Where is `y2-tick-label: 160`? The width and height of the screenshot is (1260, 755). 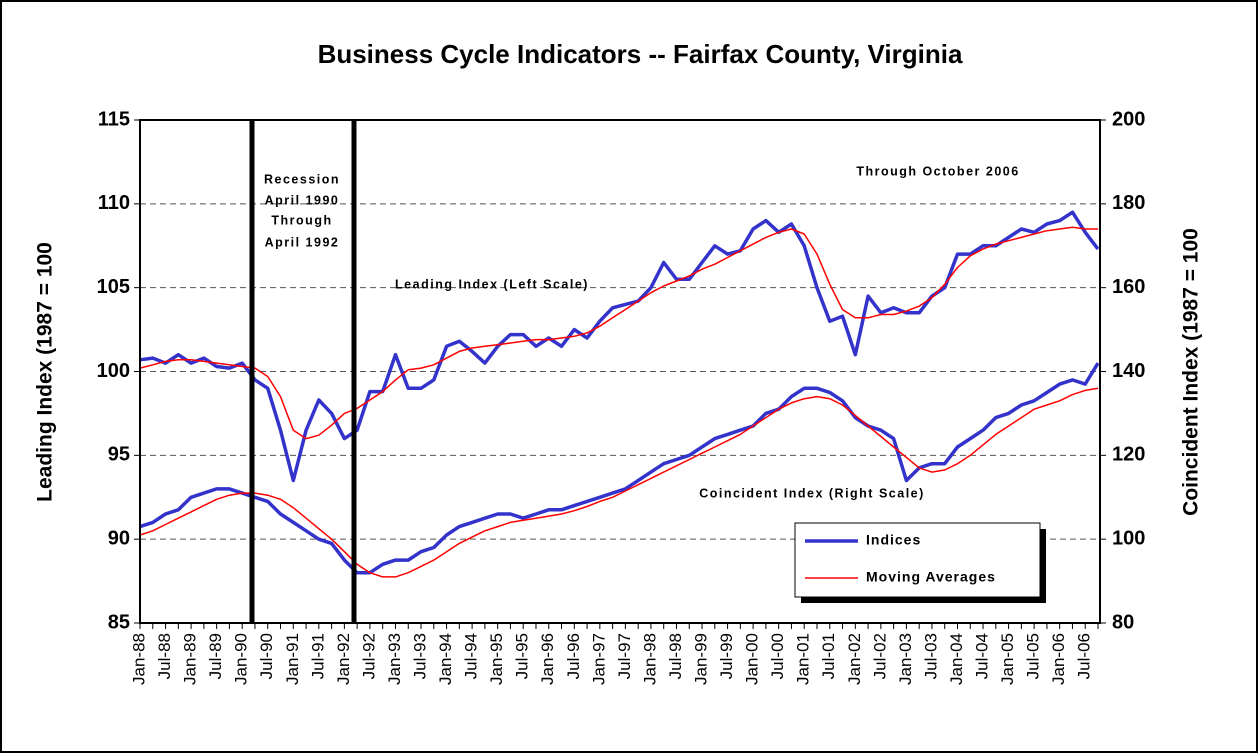 y2-tick-label: 160 is located at coordinates (1128, 287).